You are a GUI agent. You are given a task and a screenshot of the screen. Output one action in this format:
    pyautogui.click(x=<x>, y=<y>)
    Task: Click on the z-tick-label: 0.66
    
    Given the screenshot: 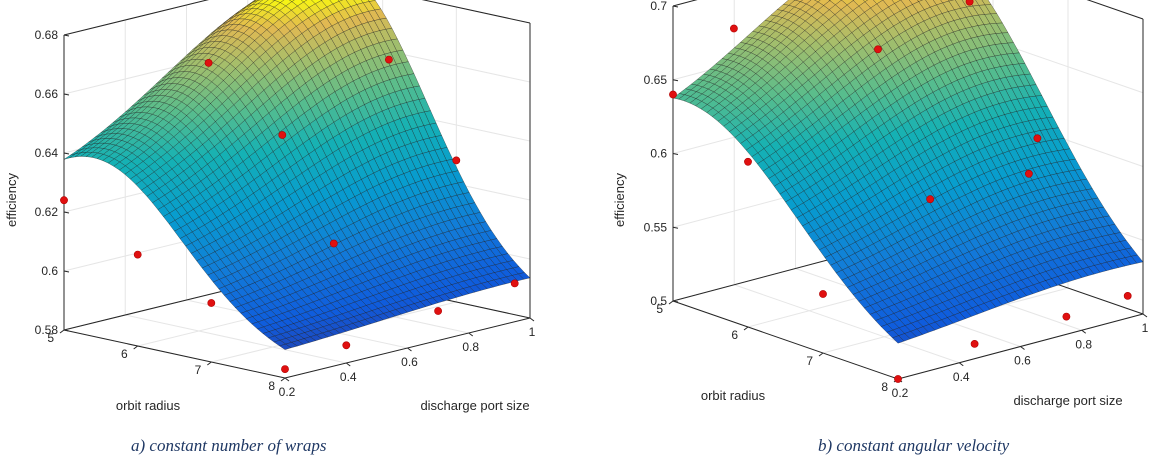 What is the action you would take?
    pyautogui.click(x=47, y=94)
    